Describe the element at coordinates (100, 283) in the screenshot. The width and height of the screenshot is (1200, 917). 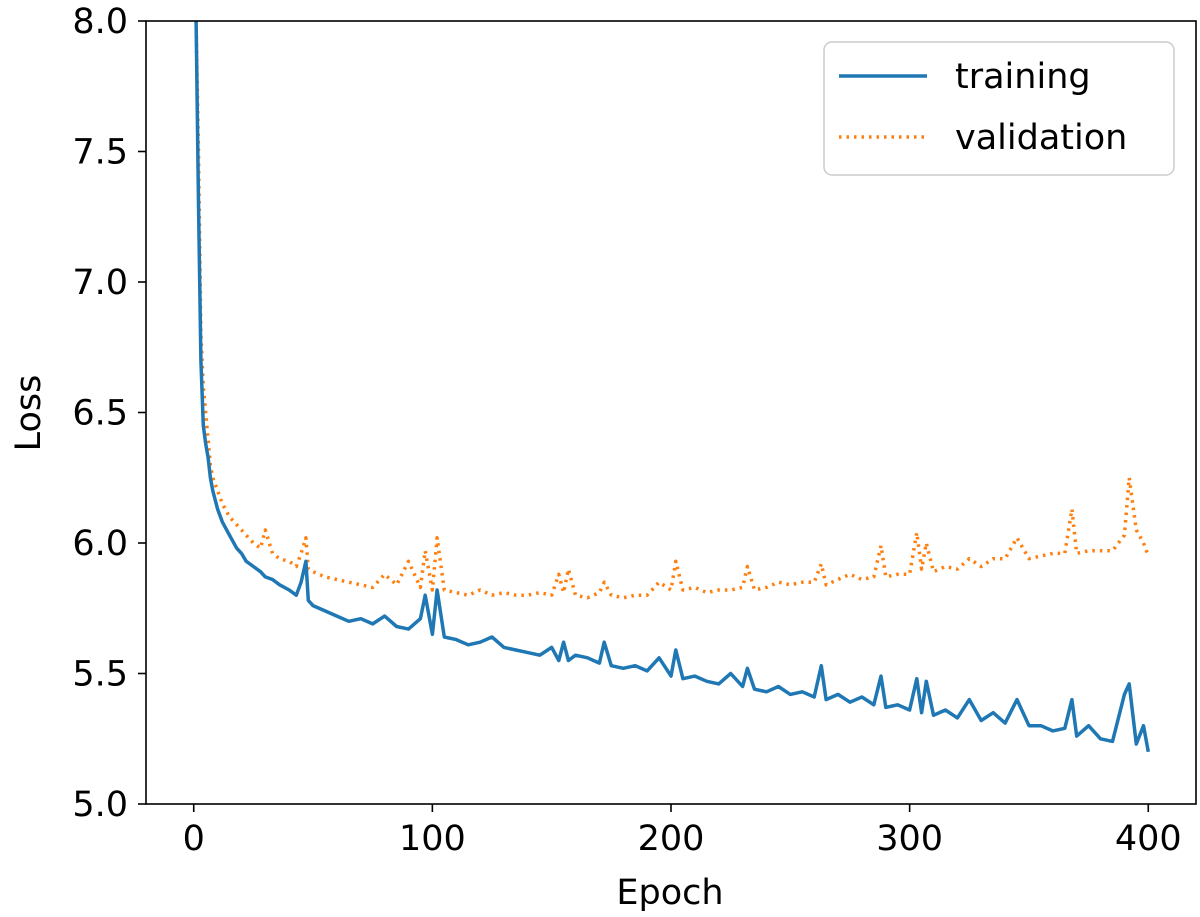
I see `y-tick-label: 7.0` at that location.